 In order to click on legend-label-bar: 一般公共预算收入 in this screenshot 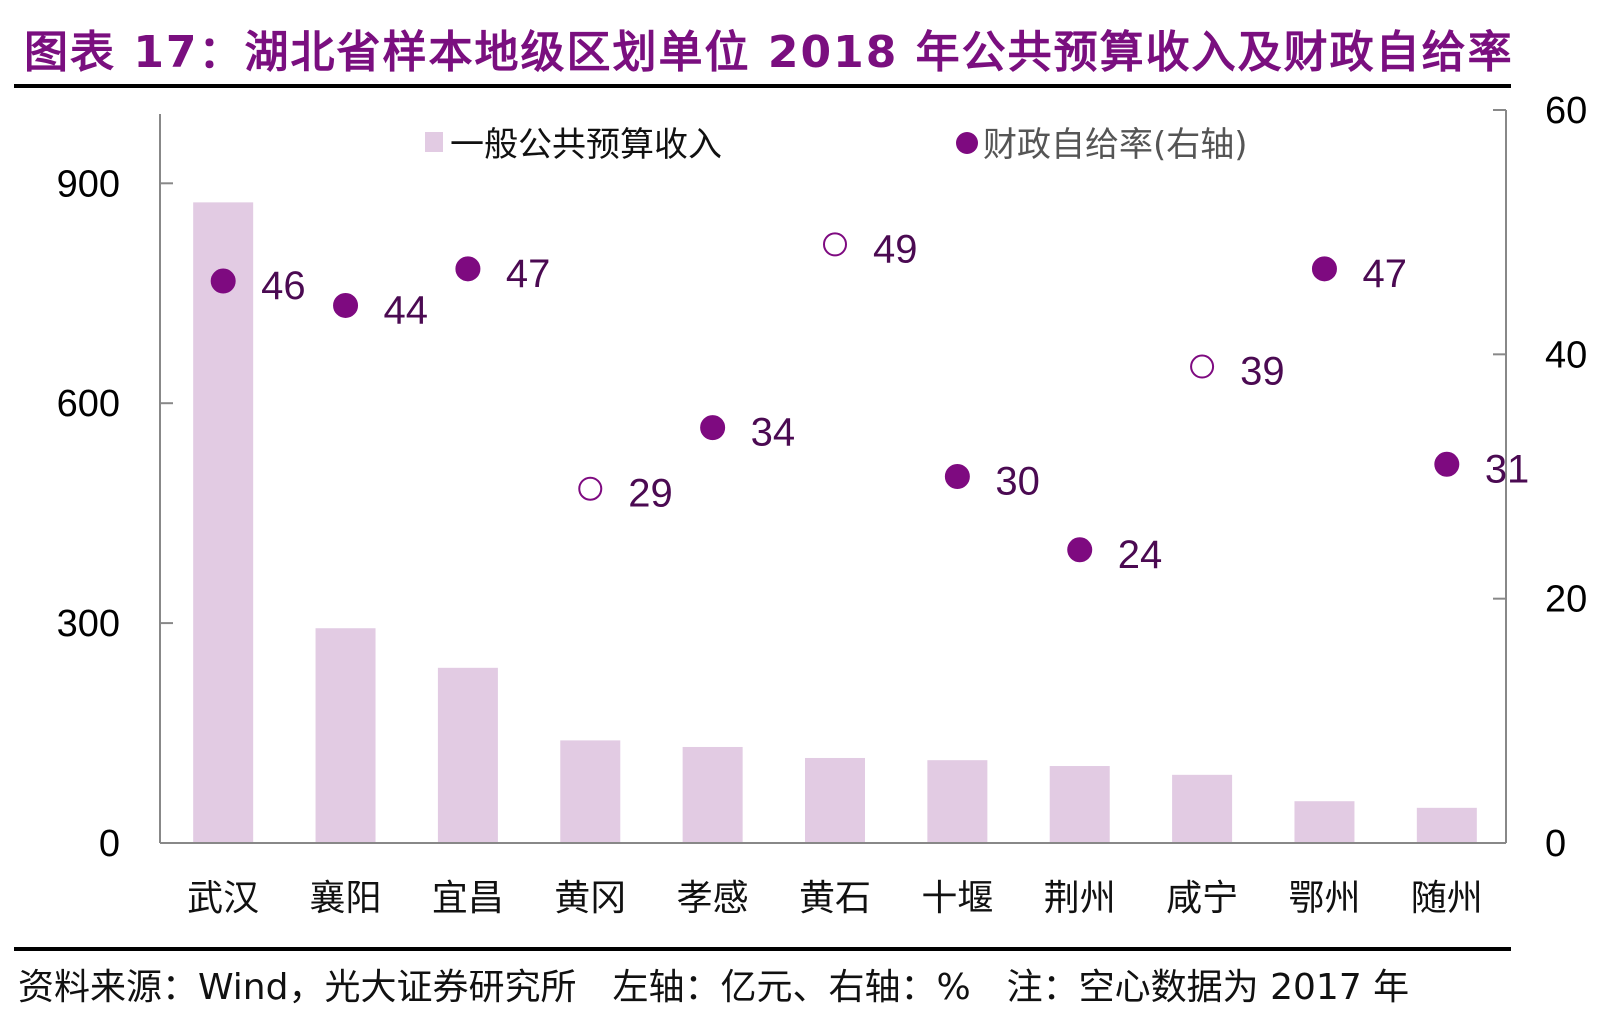, I will do `click(586, 145)`.